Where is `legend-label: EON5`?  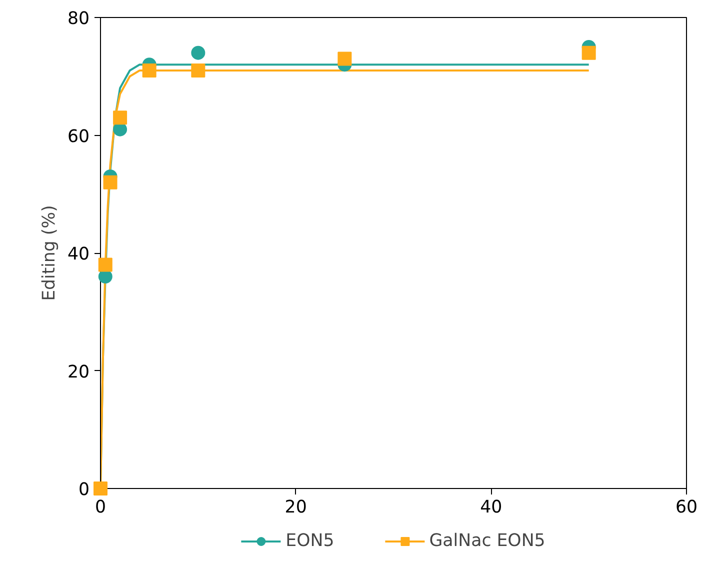 legend-label: EON5 is located at coordinates (310, 541).